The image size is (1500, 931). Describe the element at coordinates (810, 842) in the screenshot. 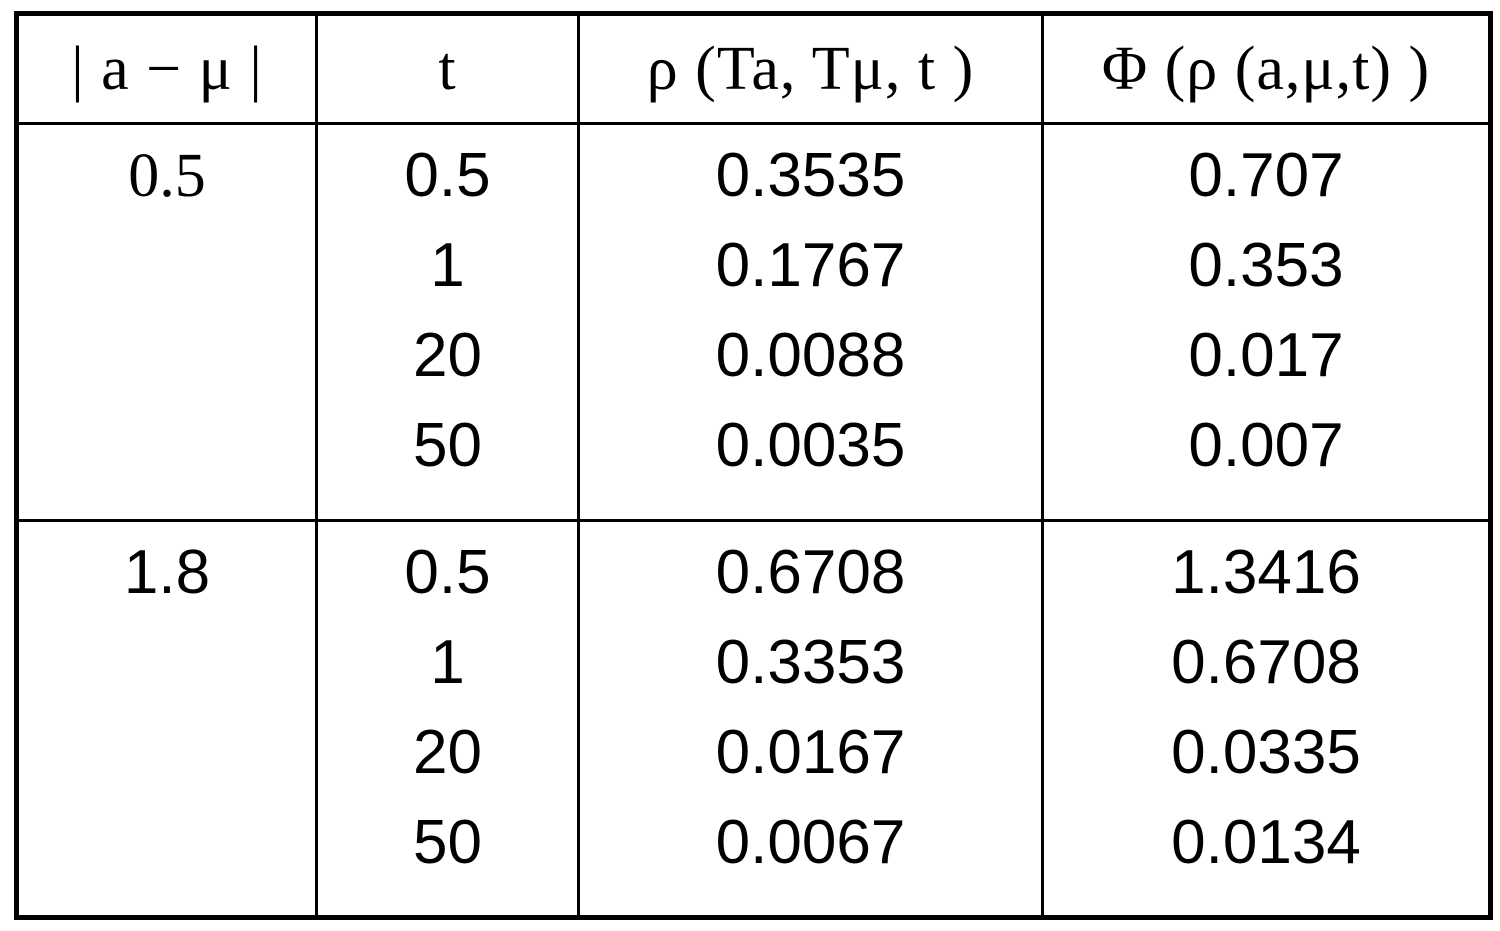

I see `rho-value: 0.0067` at that location.